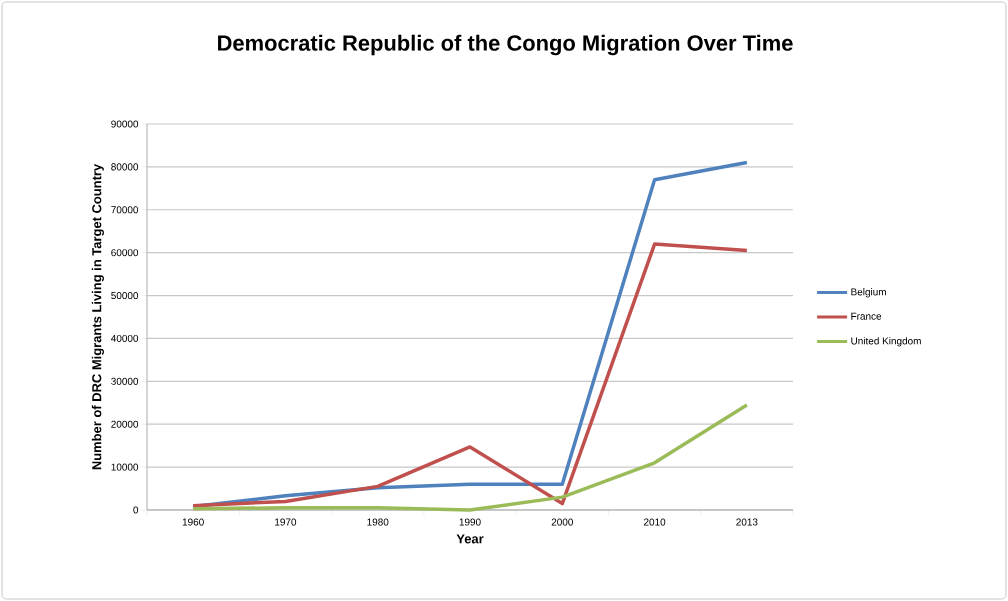 Image resolution: width=1008 pixels, height=601 pixels. I want to click on x-axis-title: Year, so click(470, 539).